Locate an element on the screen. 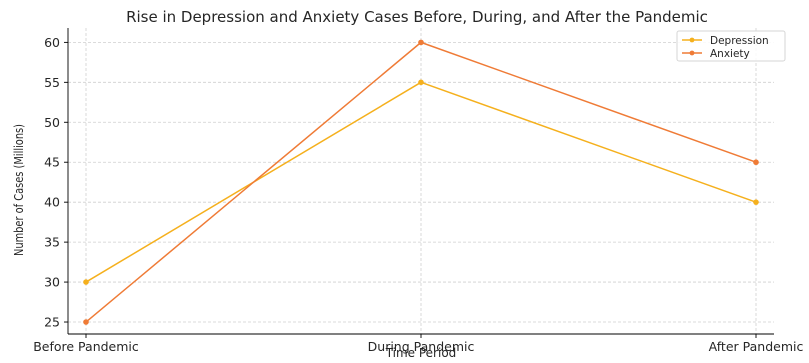  x-axis-label: Time Period is located at coordinates (421, 353).